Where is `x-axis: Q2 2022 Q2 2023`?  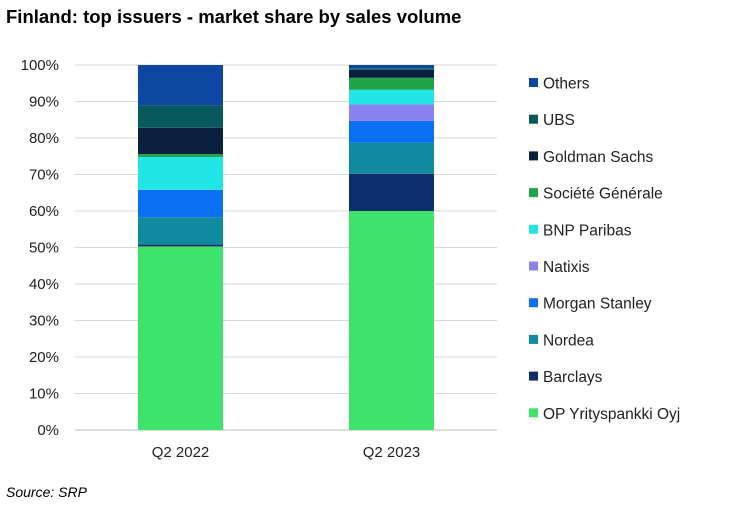
x-axis: Q2 2022 Q2 2023 is located at coordinates (286, 452).